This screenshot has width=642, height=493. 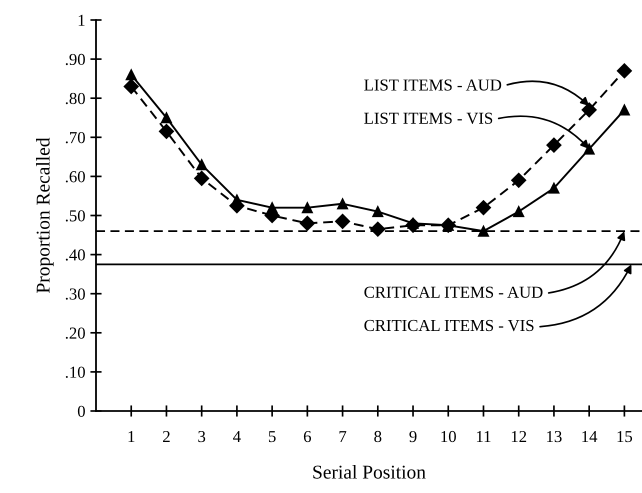 What do you see at coordinates (308, 436) in the screenshot?
I see `x-tick-label: 6` at bounding box center [308, 436].